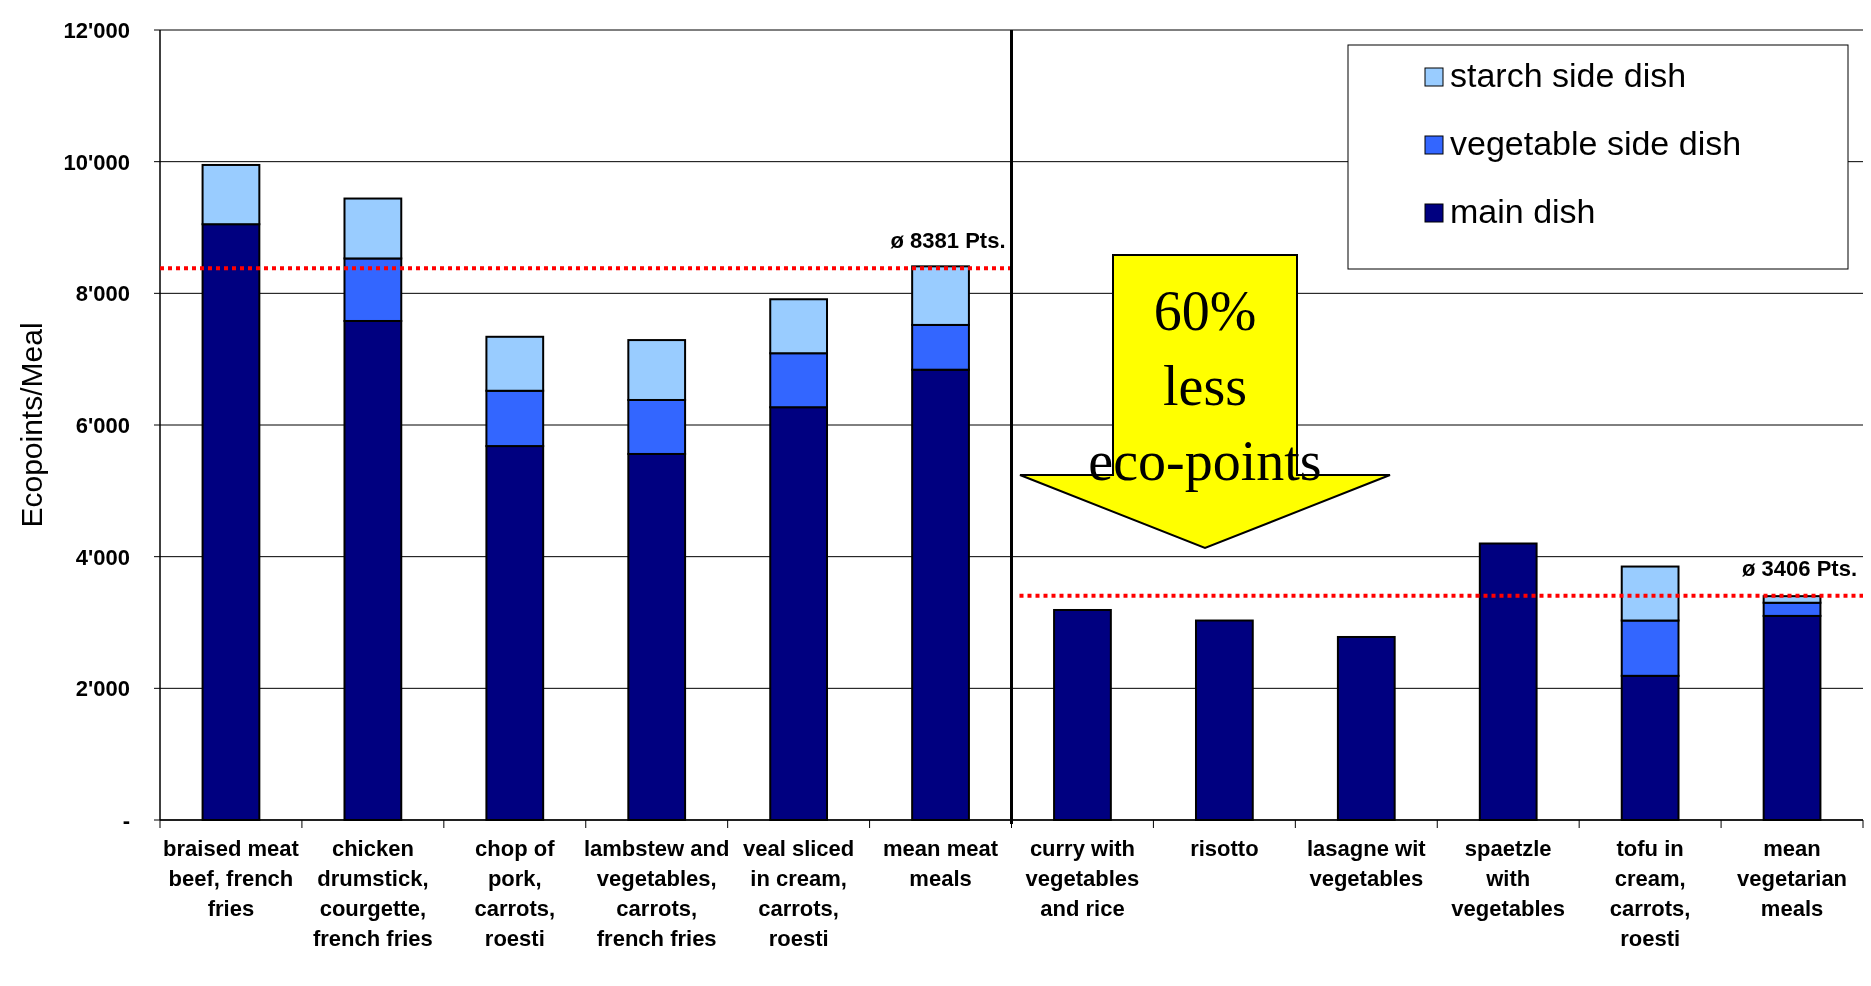 This screenshot has height=986, width=1871. Describe the element at coordinates (1224, 848) in the screenshot. I see `x-tick-label: risotto` at that location.